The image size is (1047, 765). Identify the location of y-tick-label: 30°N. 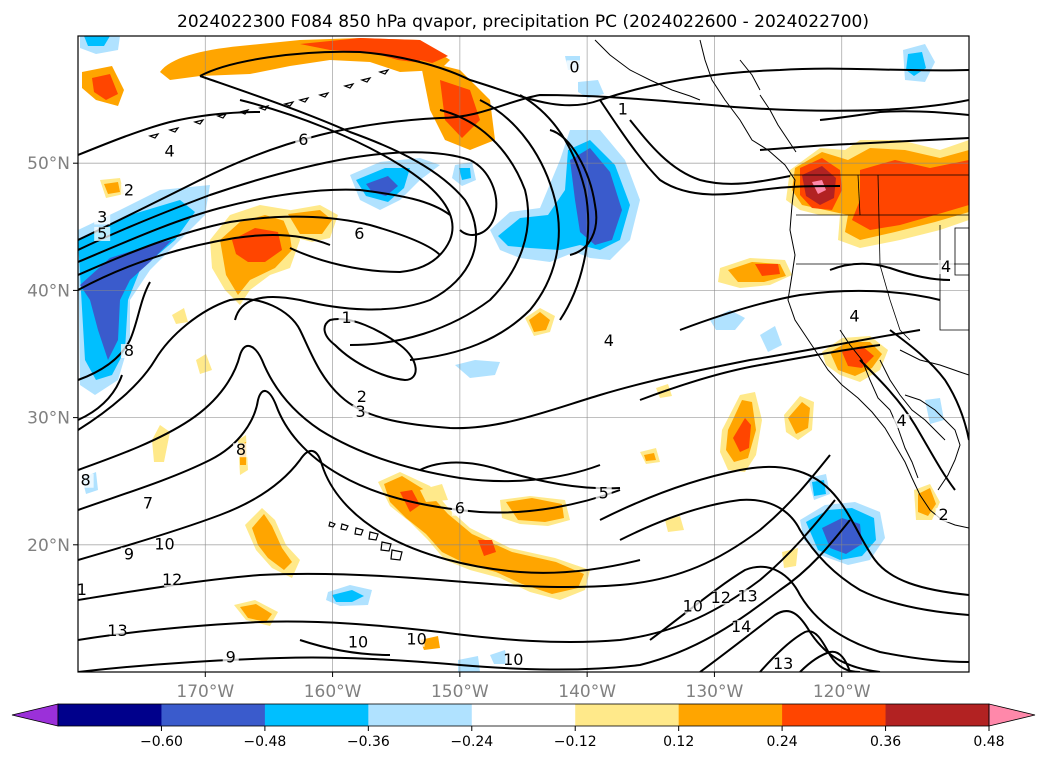
(48, 419).